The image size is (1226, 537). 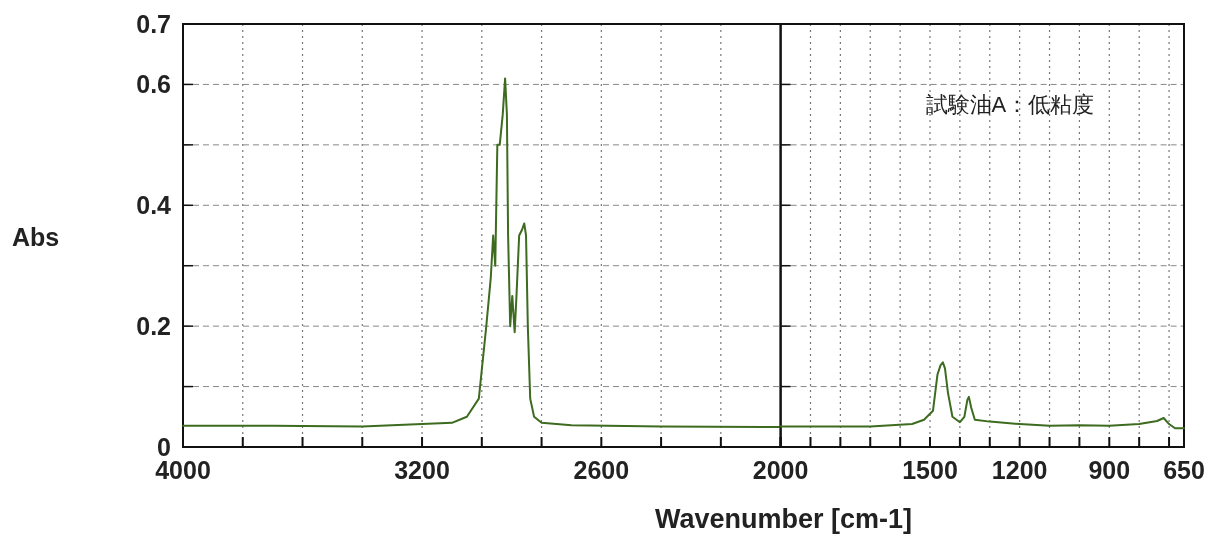 What do you see at coordinates (1109, 470) in the screenshot?
I see `x-tick-label: 900` at bounding box center [1109, 470].